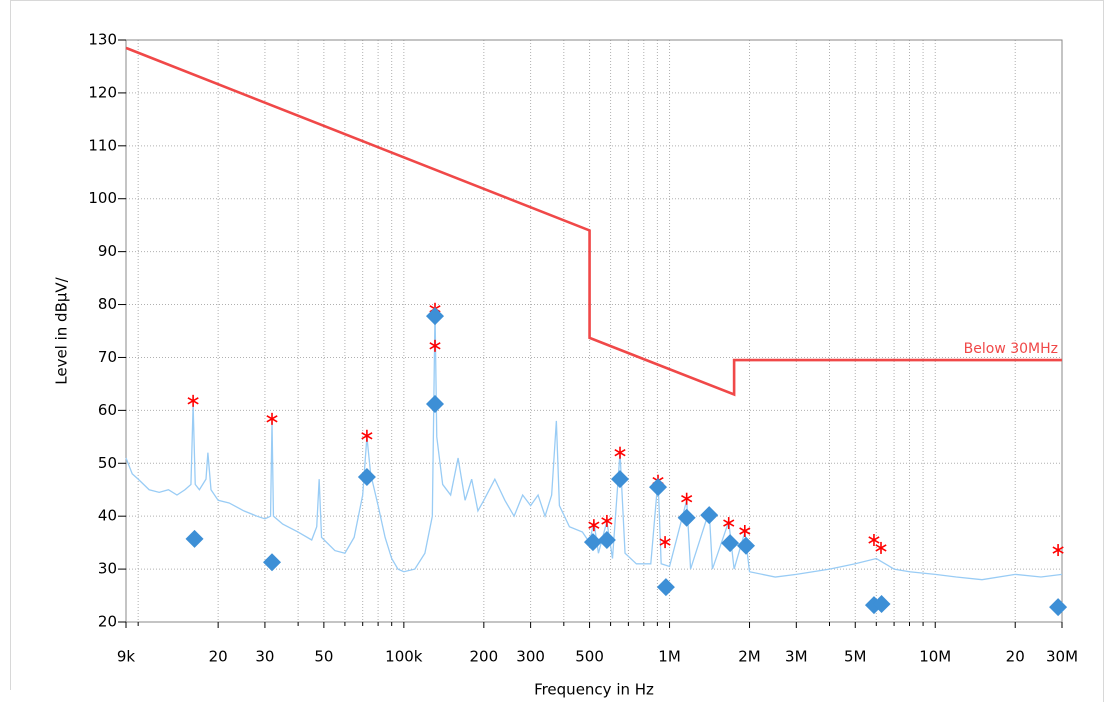 The width and height of the screenshot is (1107, 702). What do you see at coordinates (669, 657) in the screenshot?
I see `x-tick-label: 1M` at bounding box center [669, 657].